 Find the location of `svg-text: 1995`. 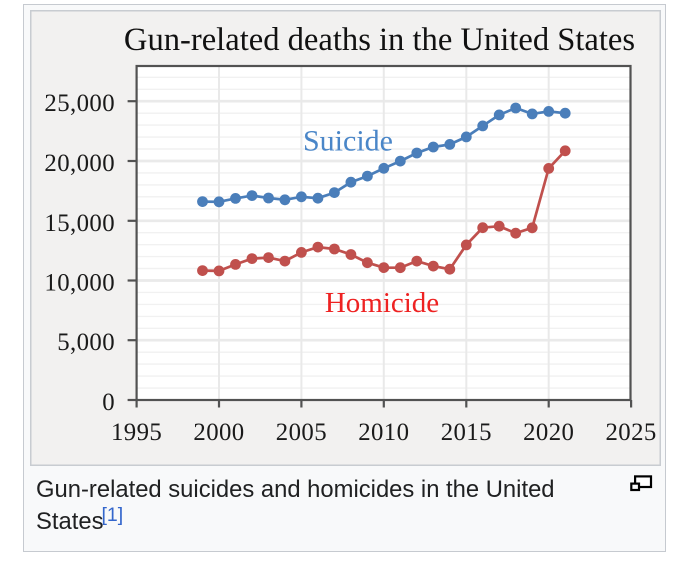

svg-text: 1995 is located at coordinates (136, 432).